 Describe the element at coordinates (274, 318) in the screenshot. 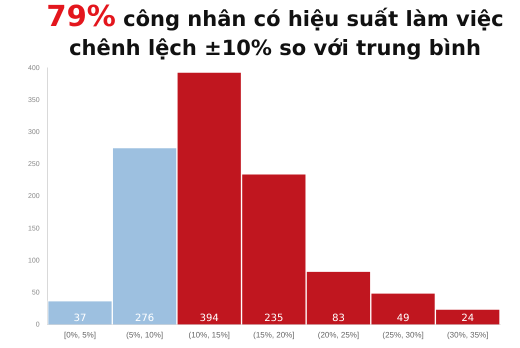

I see `data-label: 235` at that location.